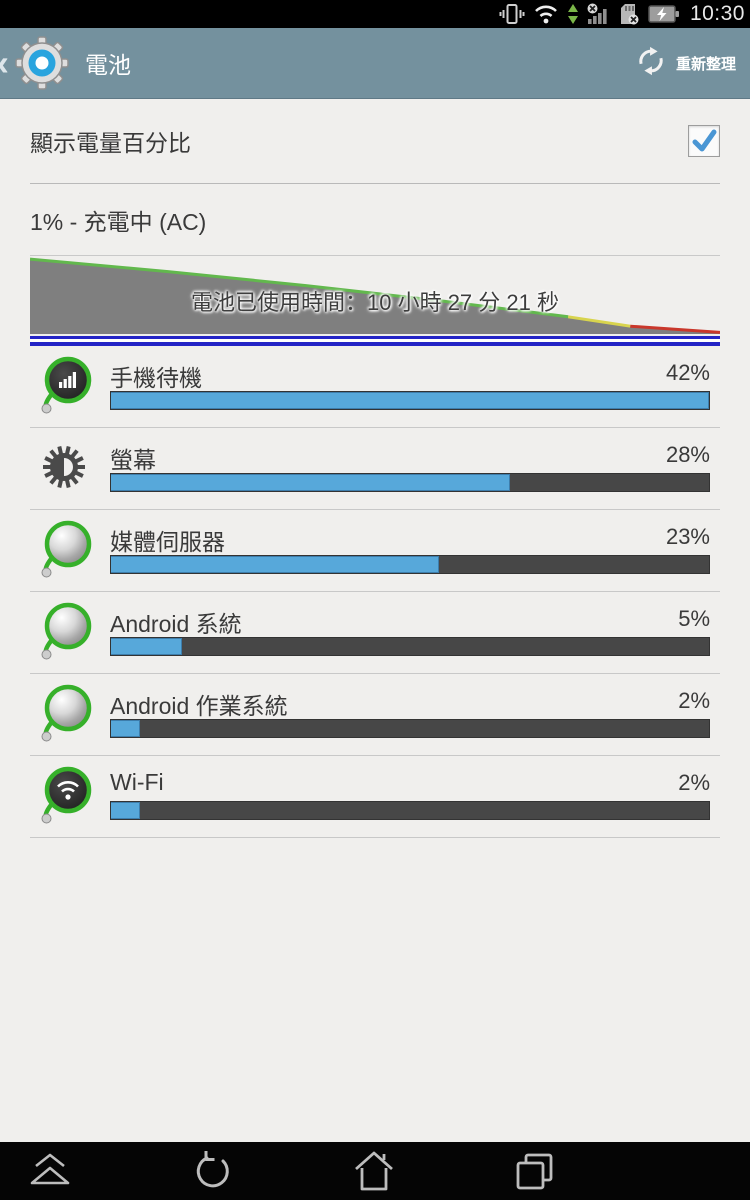 This screenshot has width=750, height=1200. What do you see at coordinates (215, 1171) in the screenshot?
I see `back-icon` at bounding box center [215, 1171].